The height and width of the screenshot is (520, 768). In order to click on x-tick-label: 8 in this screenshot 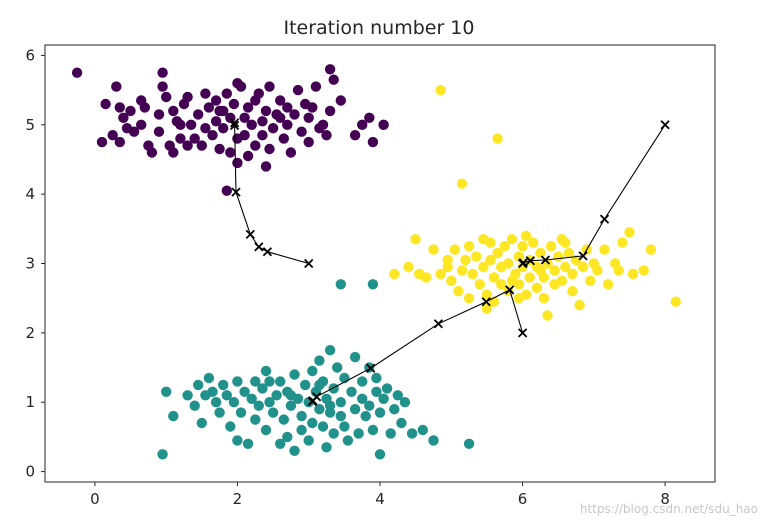, I will do `click(665, 499)`.